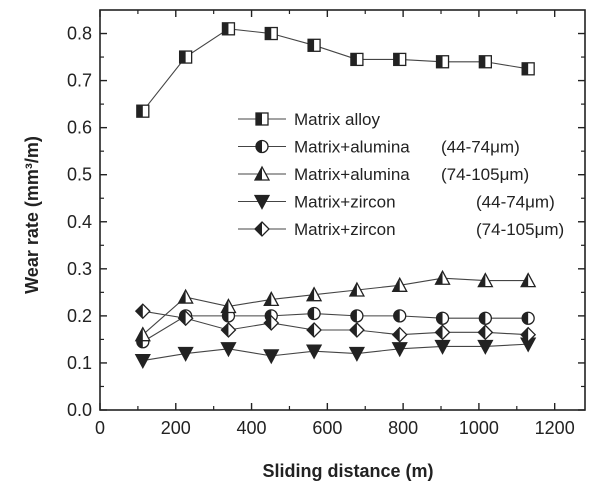 The height and width of the screenshot is (488, 601). What do you see at coordinates (79, 34) in the screenshot?
I see `y-tick-label: 0.8` at bounding box center [79, 34].